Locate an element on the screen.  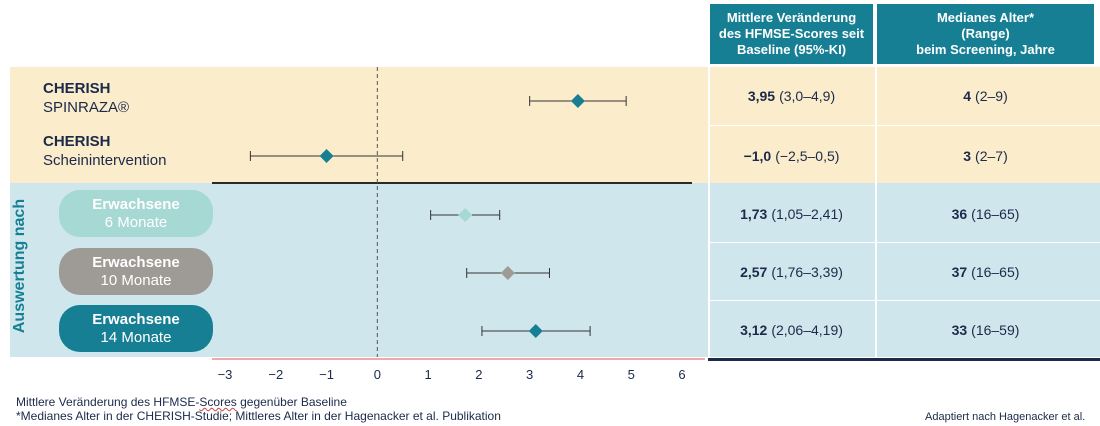
pill-title-6: Erwachsene is located at coordinates (136, 204).